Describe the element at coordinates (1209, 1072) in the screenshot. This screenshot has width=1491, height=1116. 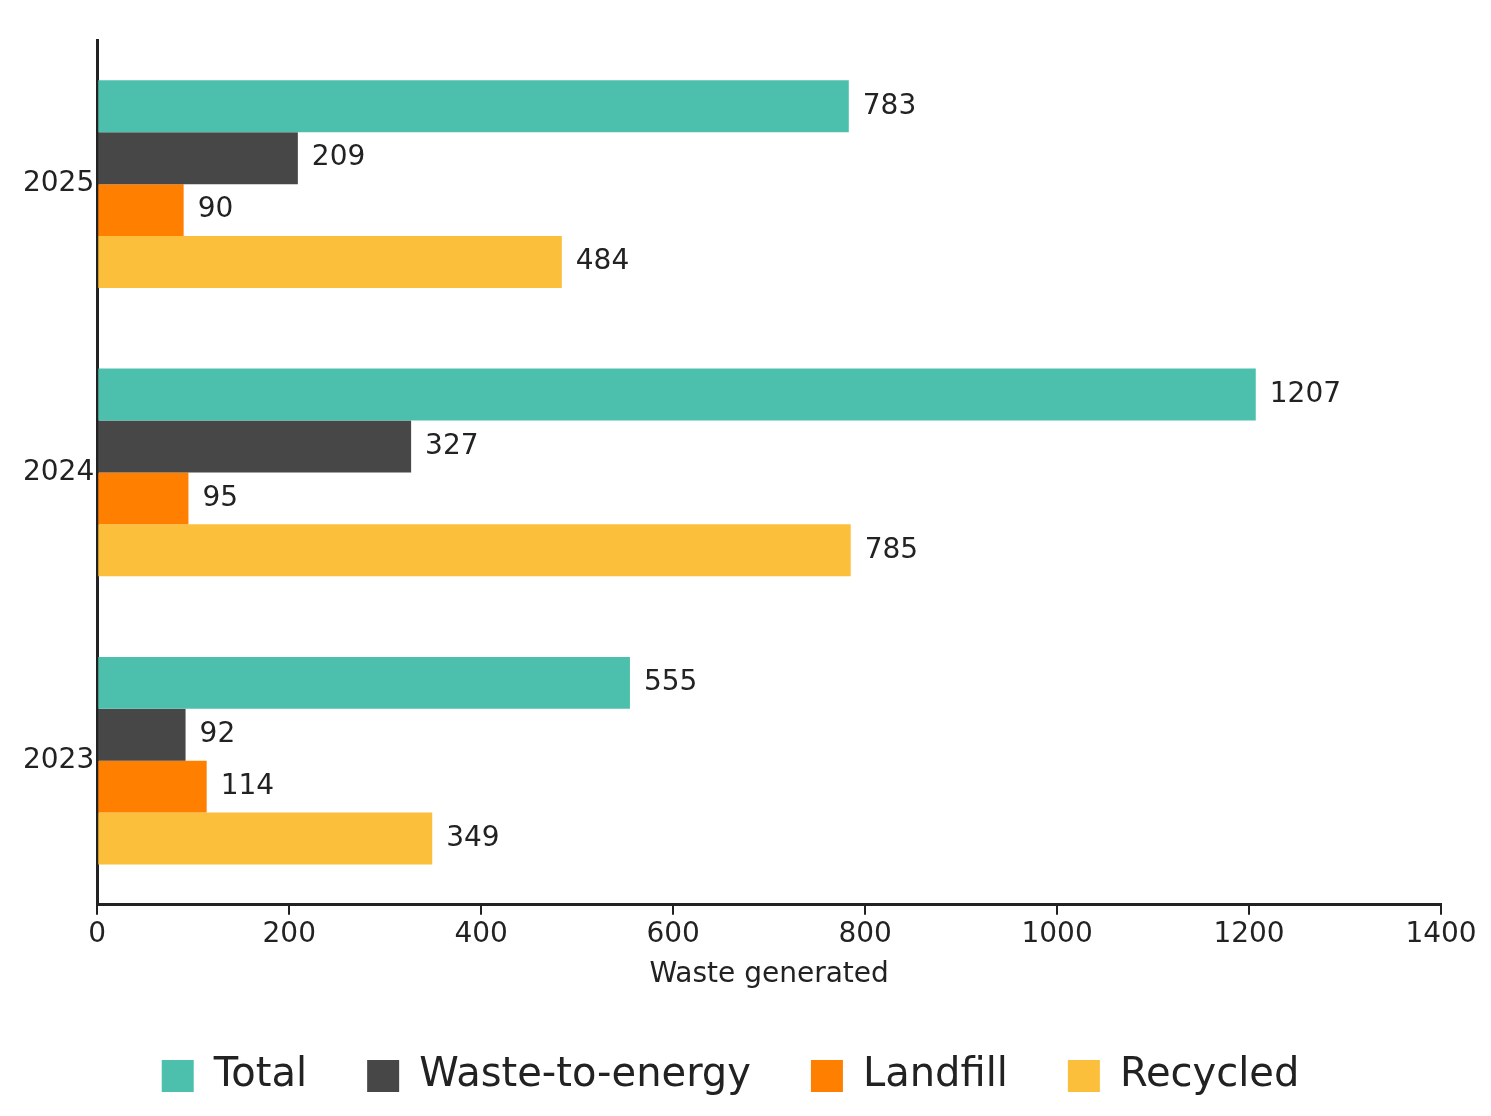
I see `legend-label: Recycled` at that location.